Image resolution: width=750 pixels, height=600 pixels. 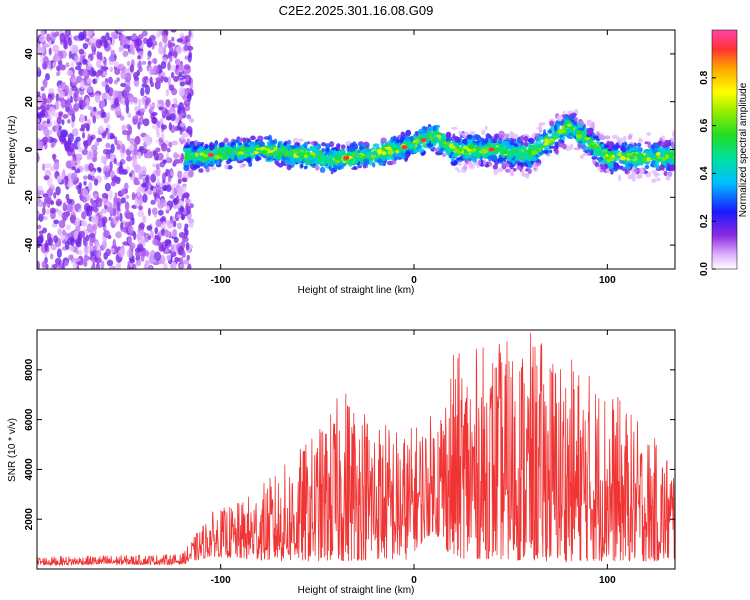 I want to click on y-tick-label: 0, so click(x=29, y=149).